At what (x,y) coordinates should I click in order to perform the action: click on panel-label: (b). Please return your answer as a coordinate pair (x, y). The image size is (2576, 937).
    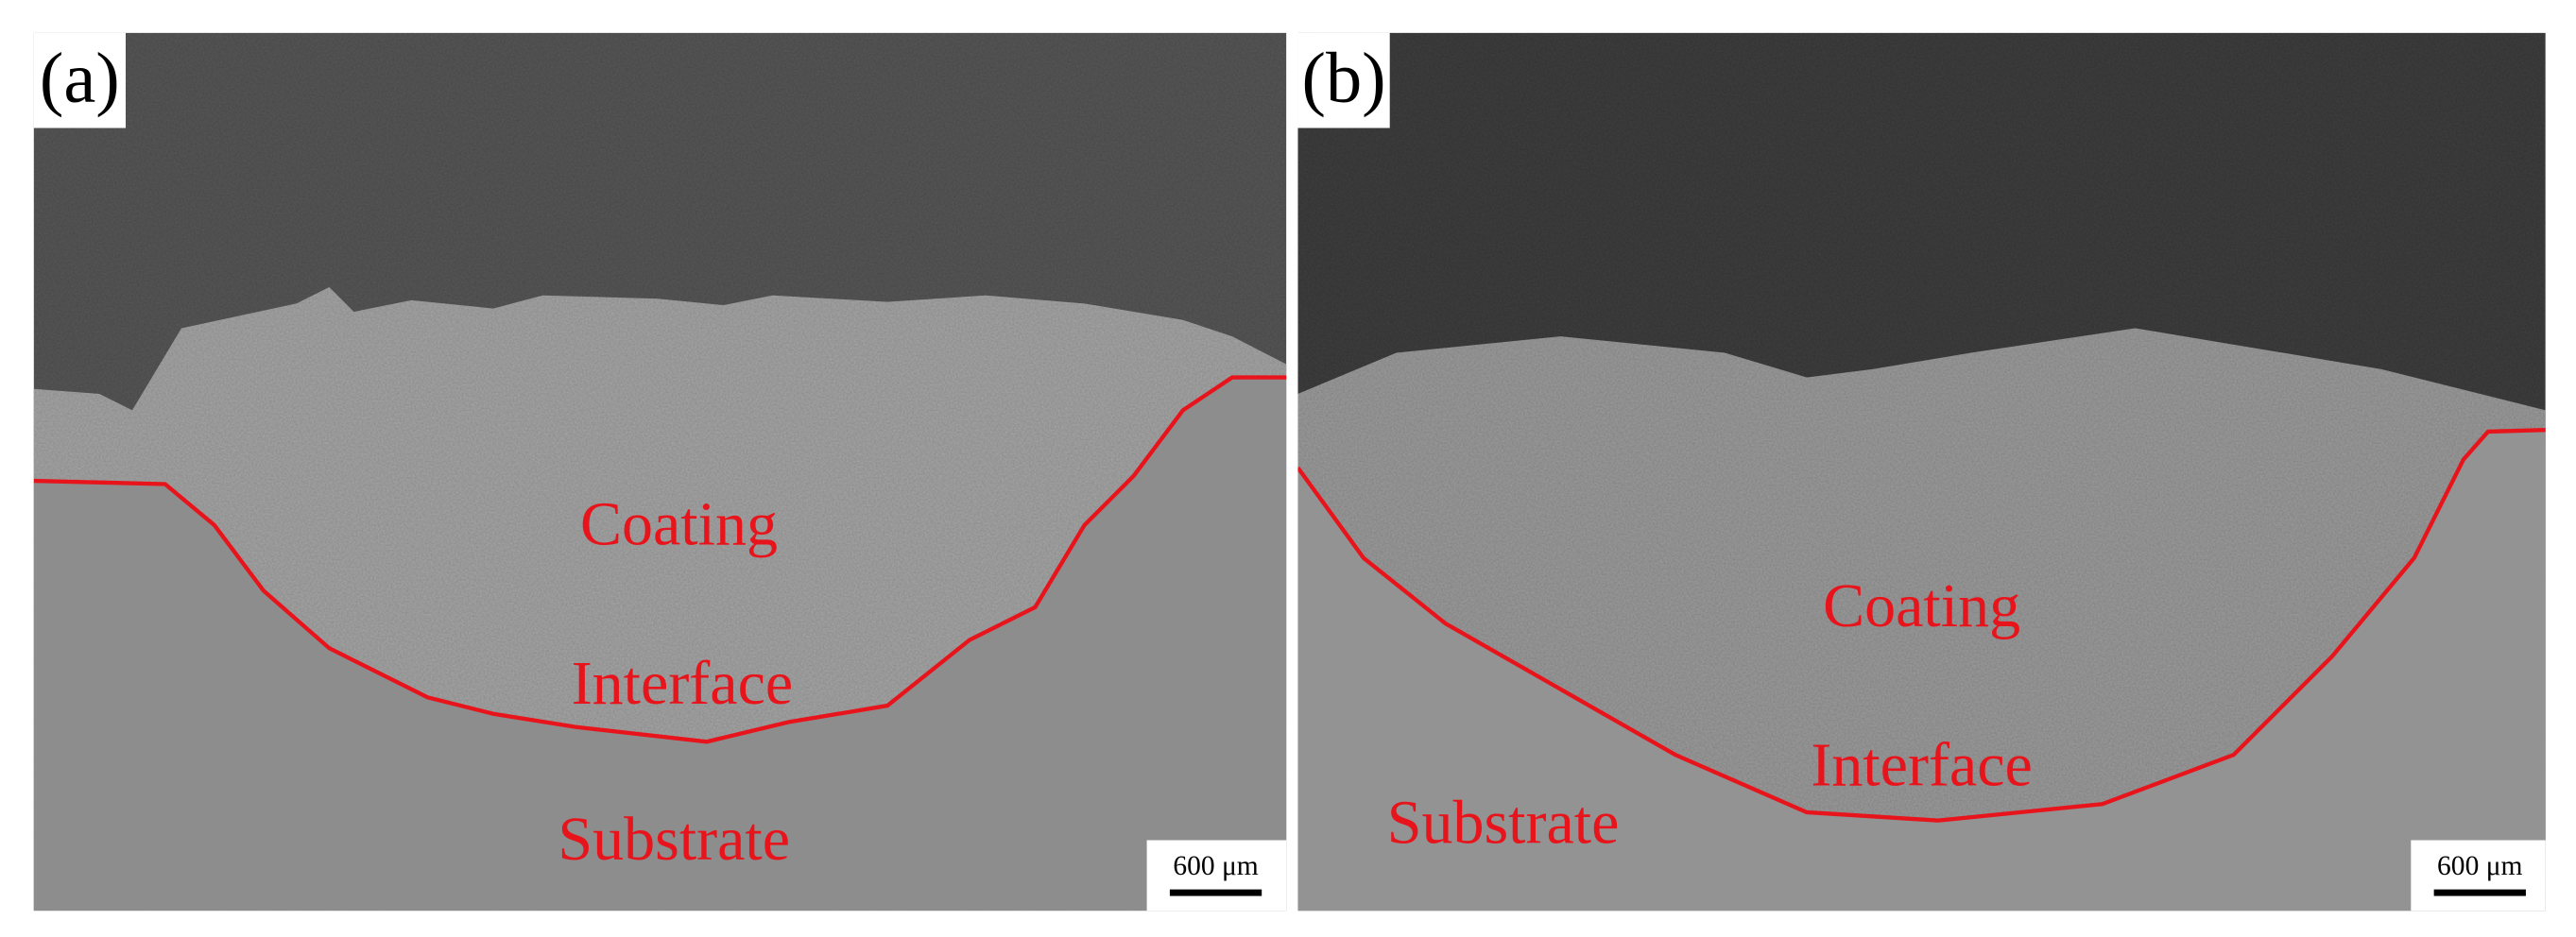
    Looking at the image, I should click on (1343, 78).